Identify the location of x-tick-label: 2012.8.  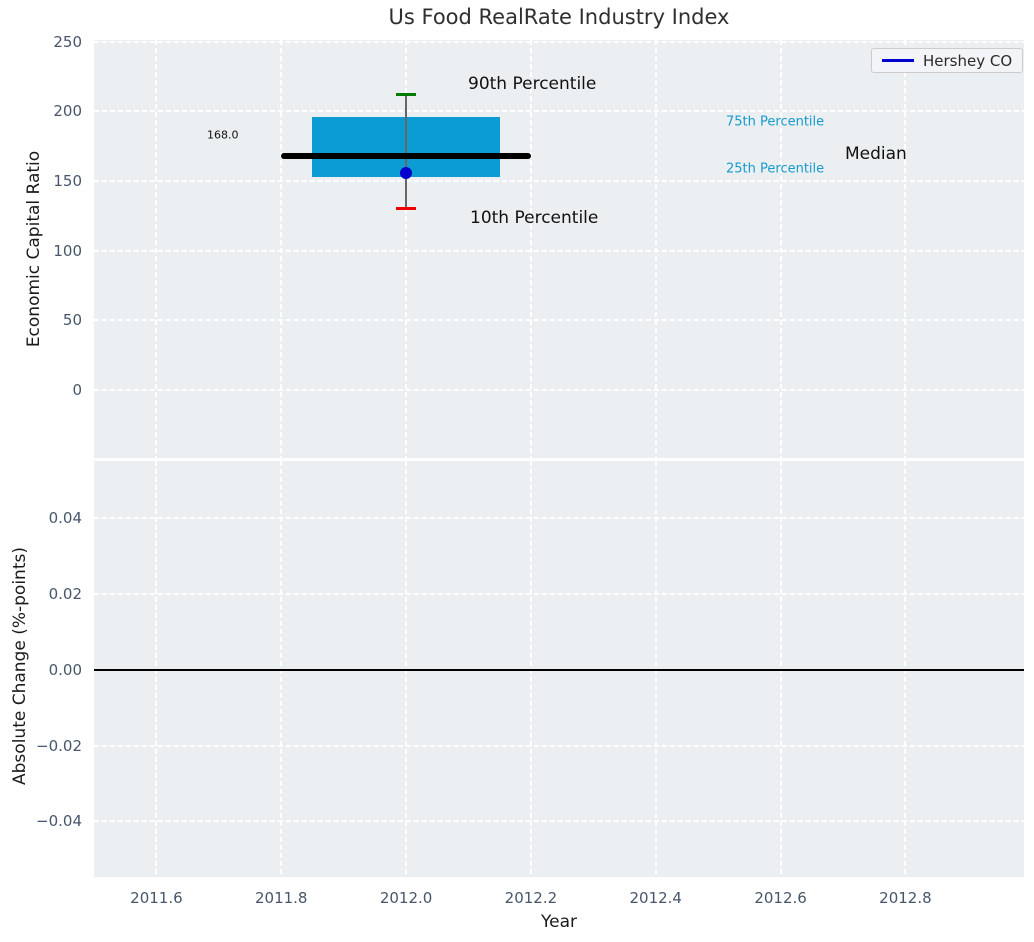
(905, 898).